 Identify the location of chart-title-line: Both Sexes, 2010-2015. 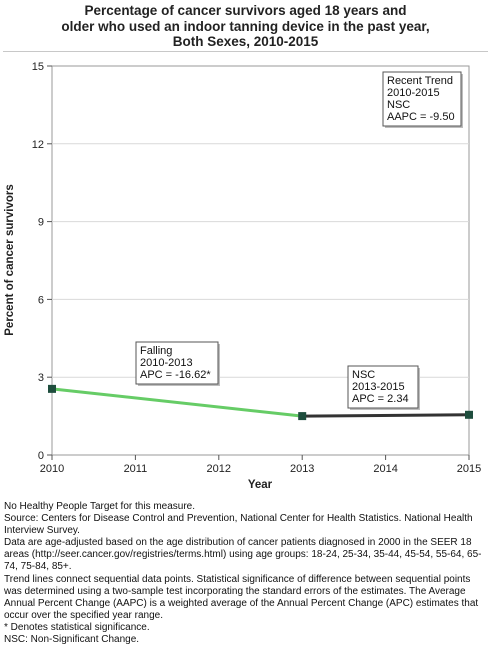
(245, 41).